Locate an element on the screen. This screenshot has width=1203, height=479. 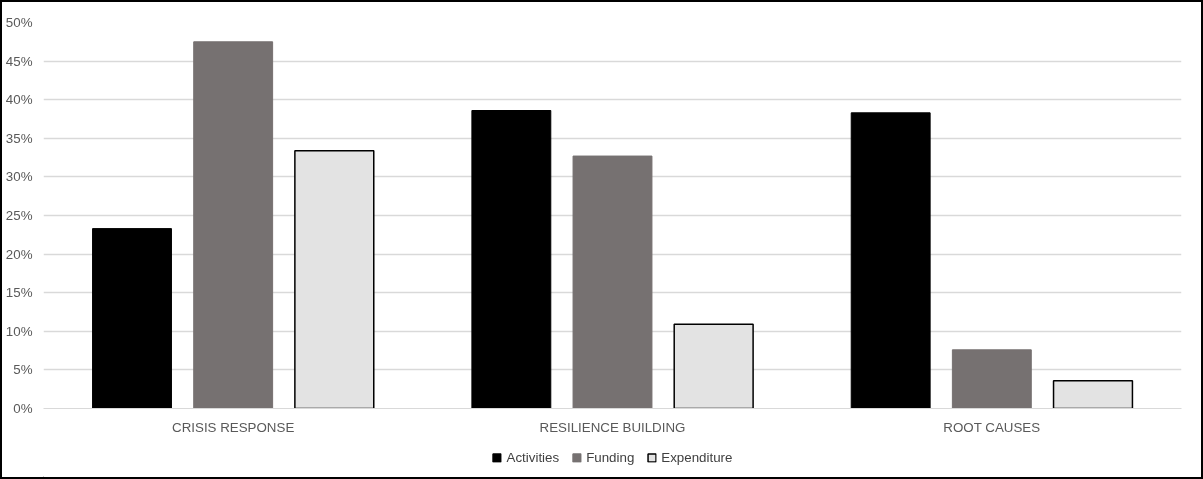
x-tick-label: RESILIENCE BUILDING is located at coordinates (612, 427).